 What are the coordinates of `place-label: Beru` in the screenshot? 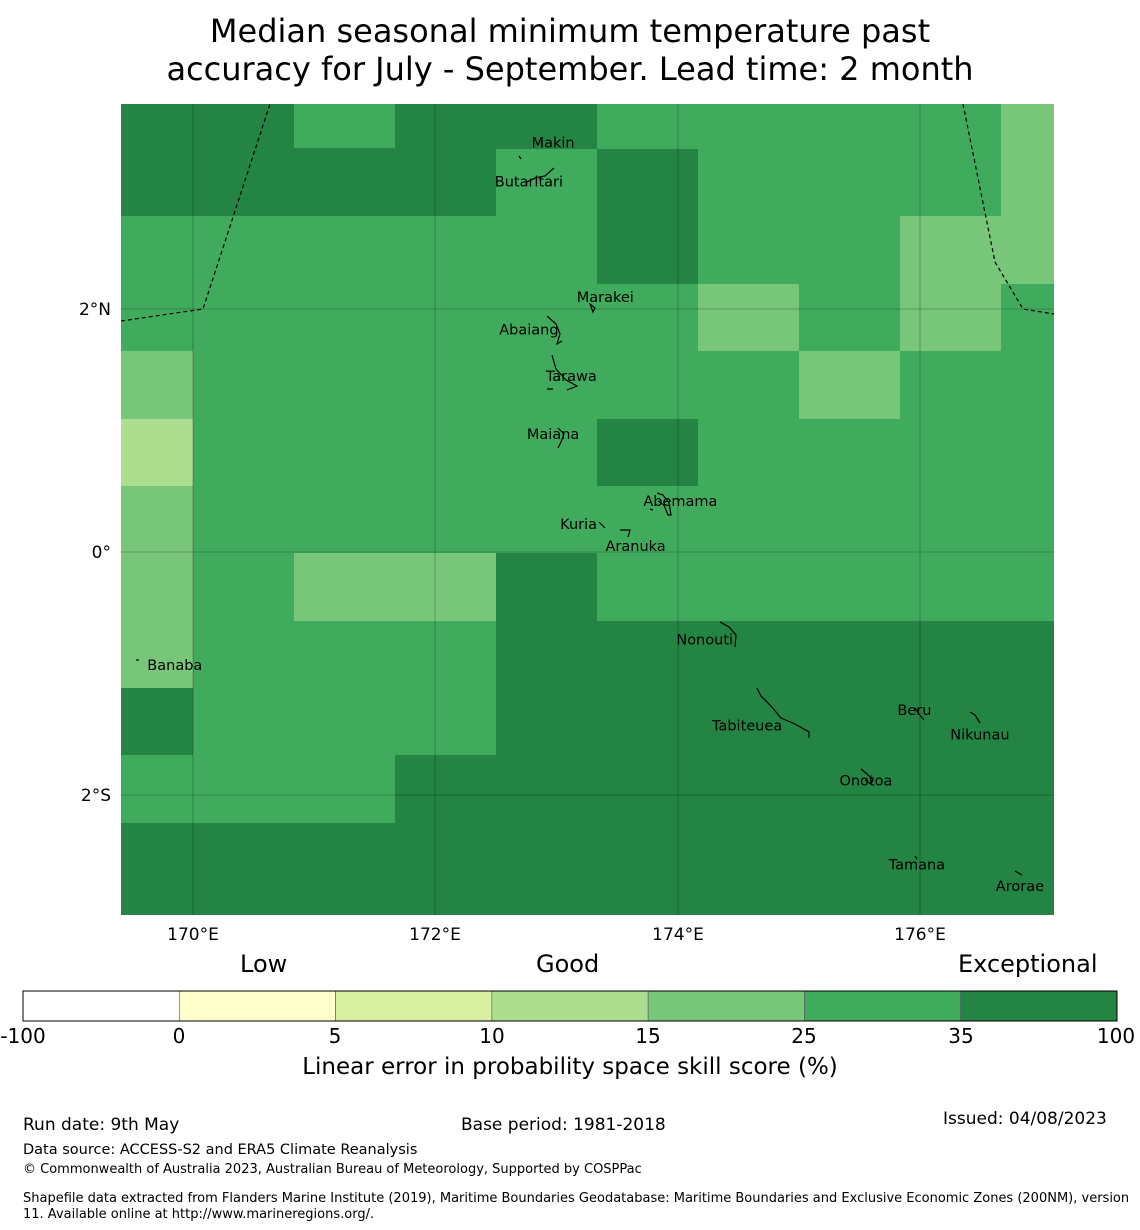 It's located at (914, 711).